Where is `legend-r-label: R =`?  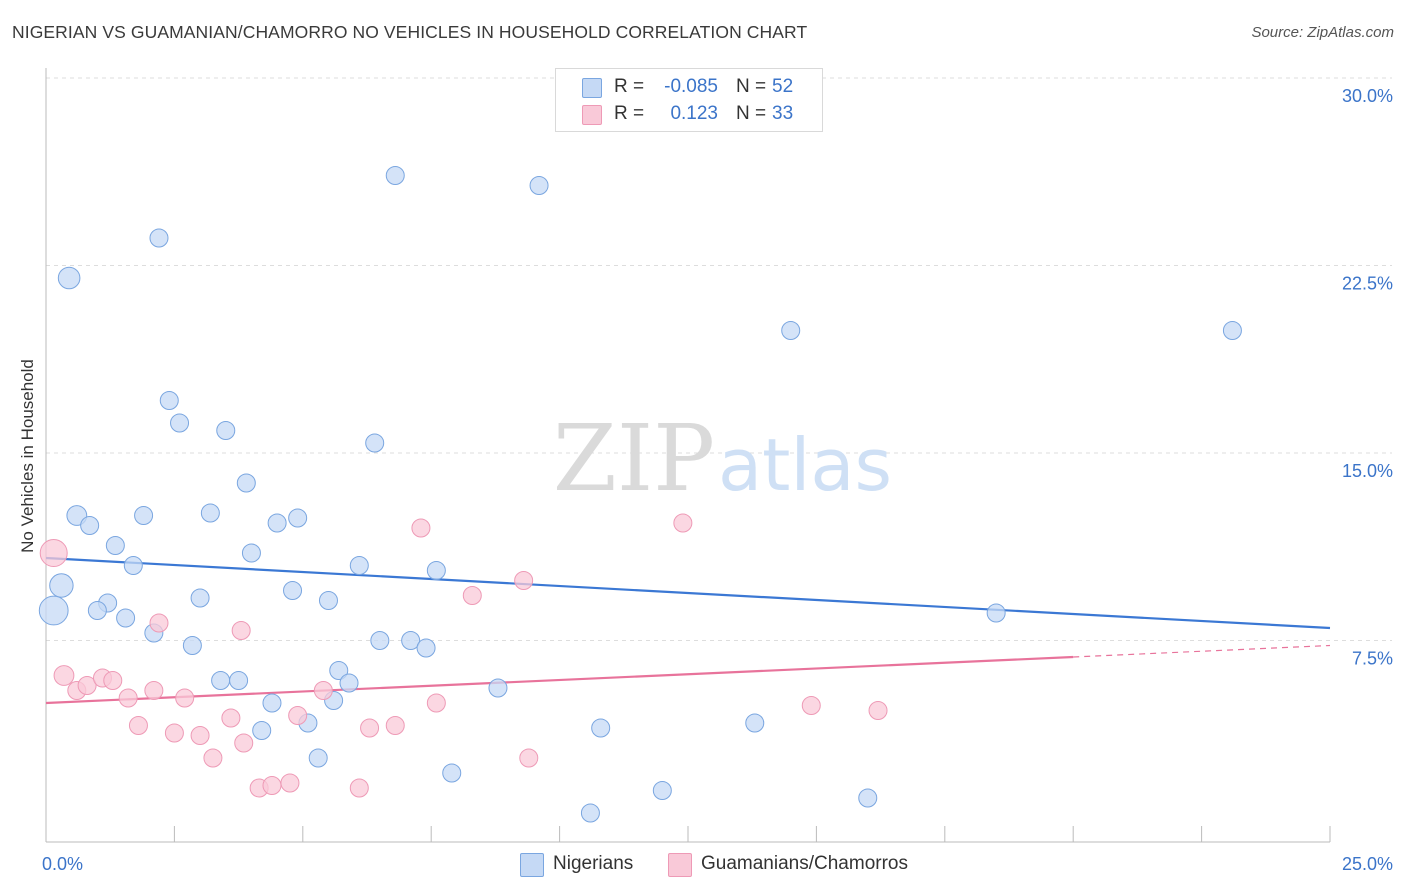 legend-r-label: R = is located at coordinates (629, 113).